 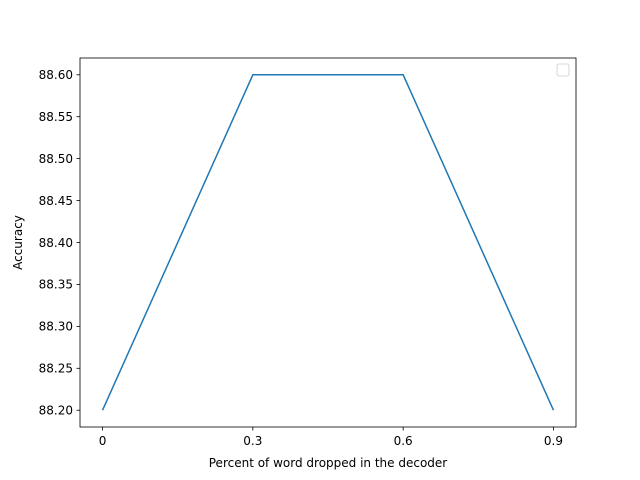 I want to click on x-tick-label: 0.6, so click(x=403, y=441).